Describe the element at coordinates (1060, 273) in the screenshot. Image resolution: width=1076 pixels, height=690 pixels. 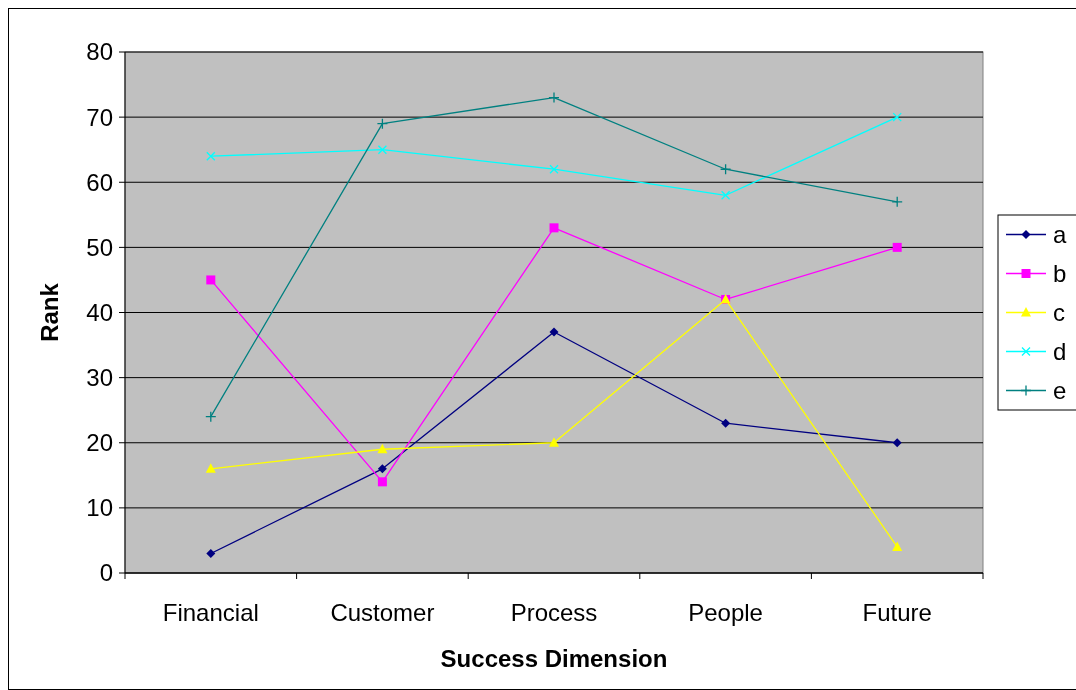
I see `legend-label: b` at that location.